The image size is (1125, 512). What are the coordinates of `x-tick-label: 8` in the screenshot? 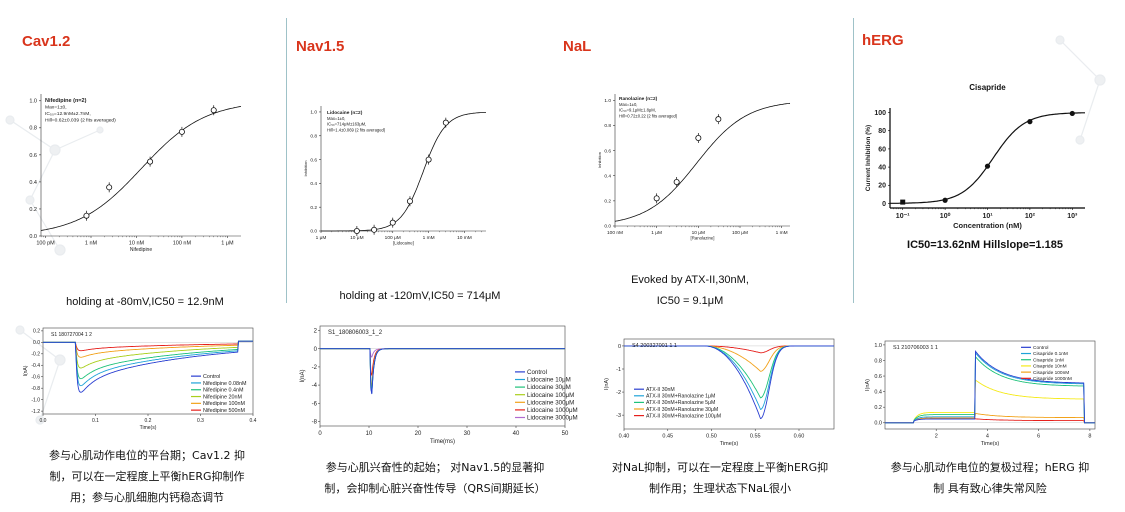 It's located at (1089, 437).